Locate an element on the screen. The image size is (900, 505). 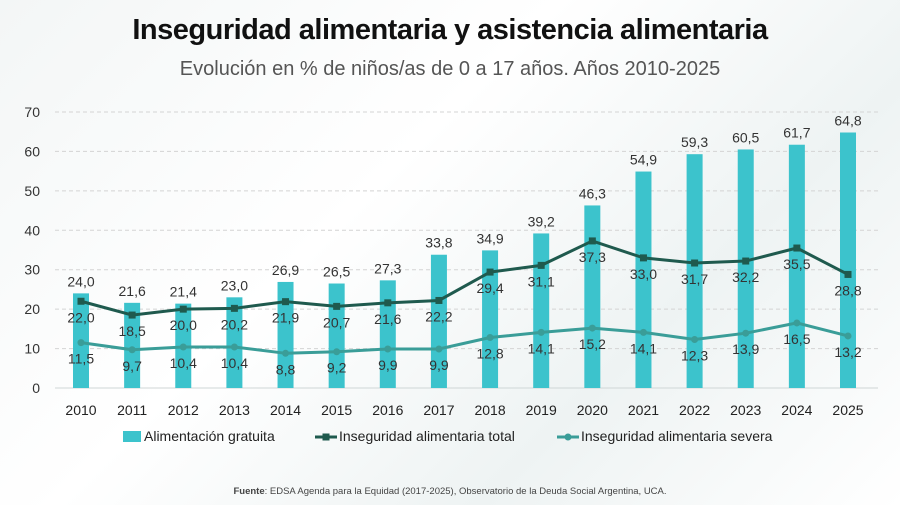
severe-line is located at coordinates (464, 338).